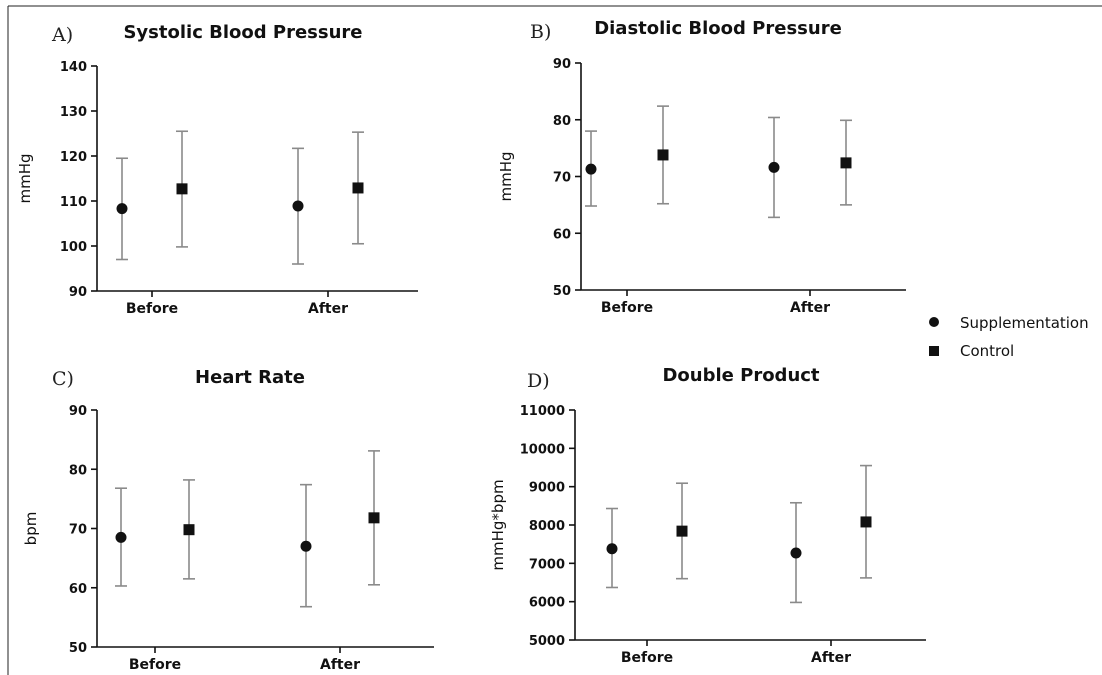  Describe the element at coordinates (1009, 337) in the screenshot. I see `legend: Supplementation Control` at that location.